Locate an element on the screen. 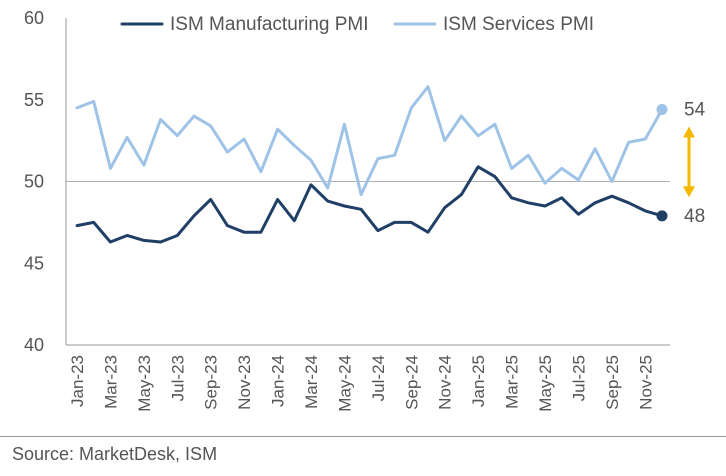  x-tick-label: Nov-24 is located at coordinates (445, 382).